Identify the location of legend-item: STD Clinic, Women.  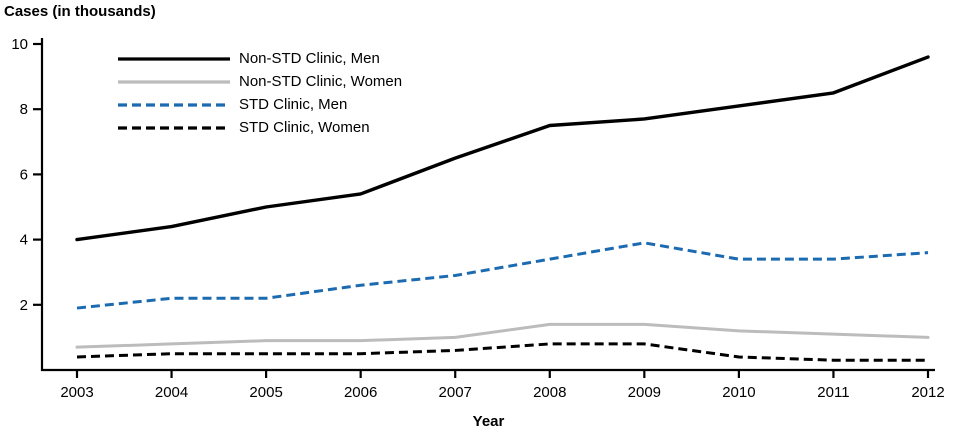
(260, 127).